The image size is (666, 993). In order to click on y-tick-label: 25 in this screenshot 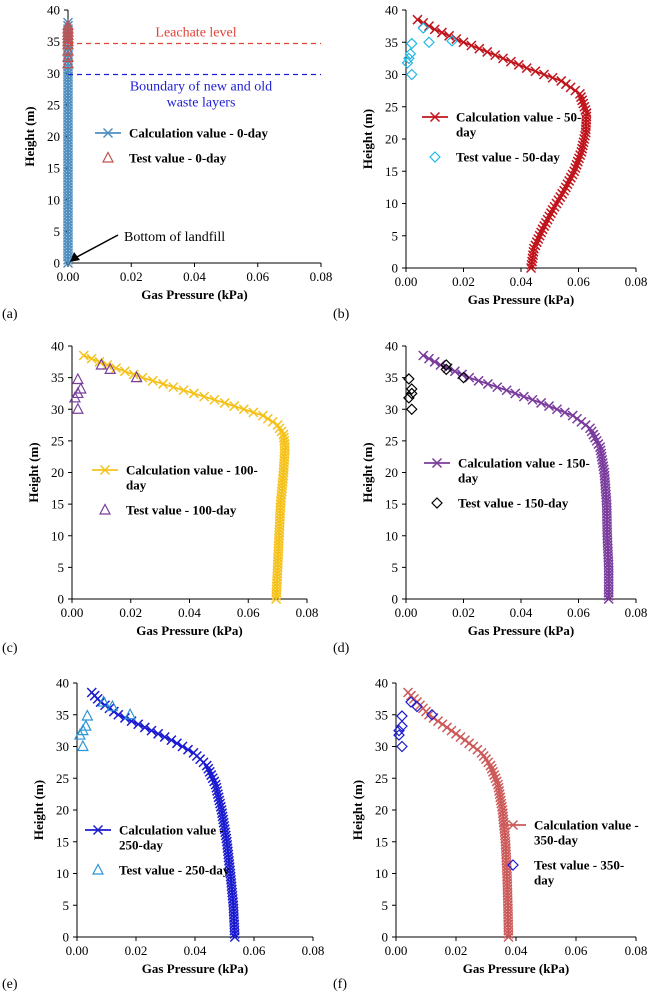, I will do `click(391, 106)`.